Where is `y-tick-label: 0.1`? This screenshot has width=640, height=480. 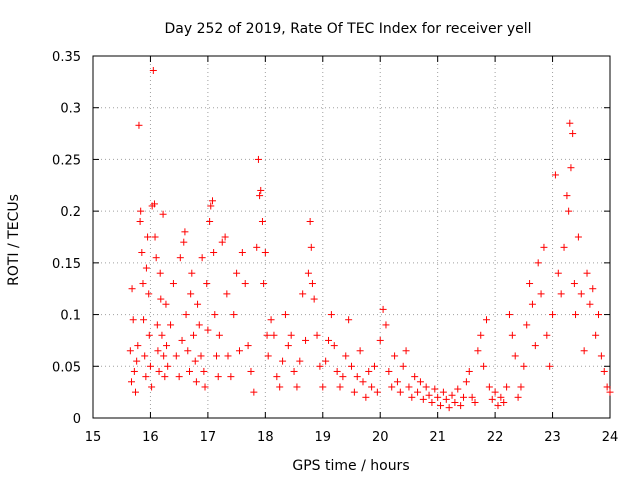
y-tick-label: 0.1 is located at coordinates (70, 316).